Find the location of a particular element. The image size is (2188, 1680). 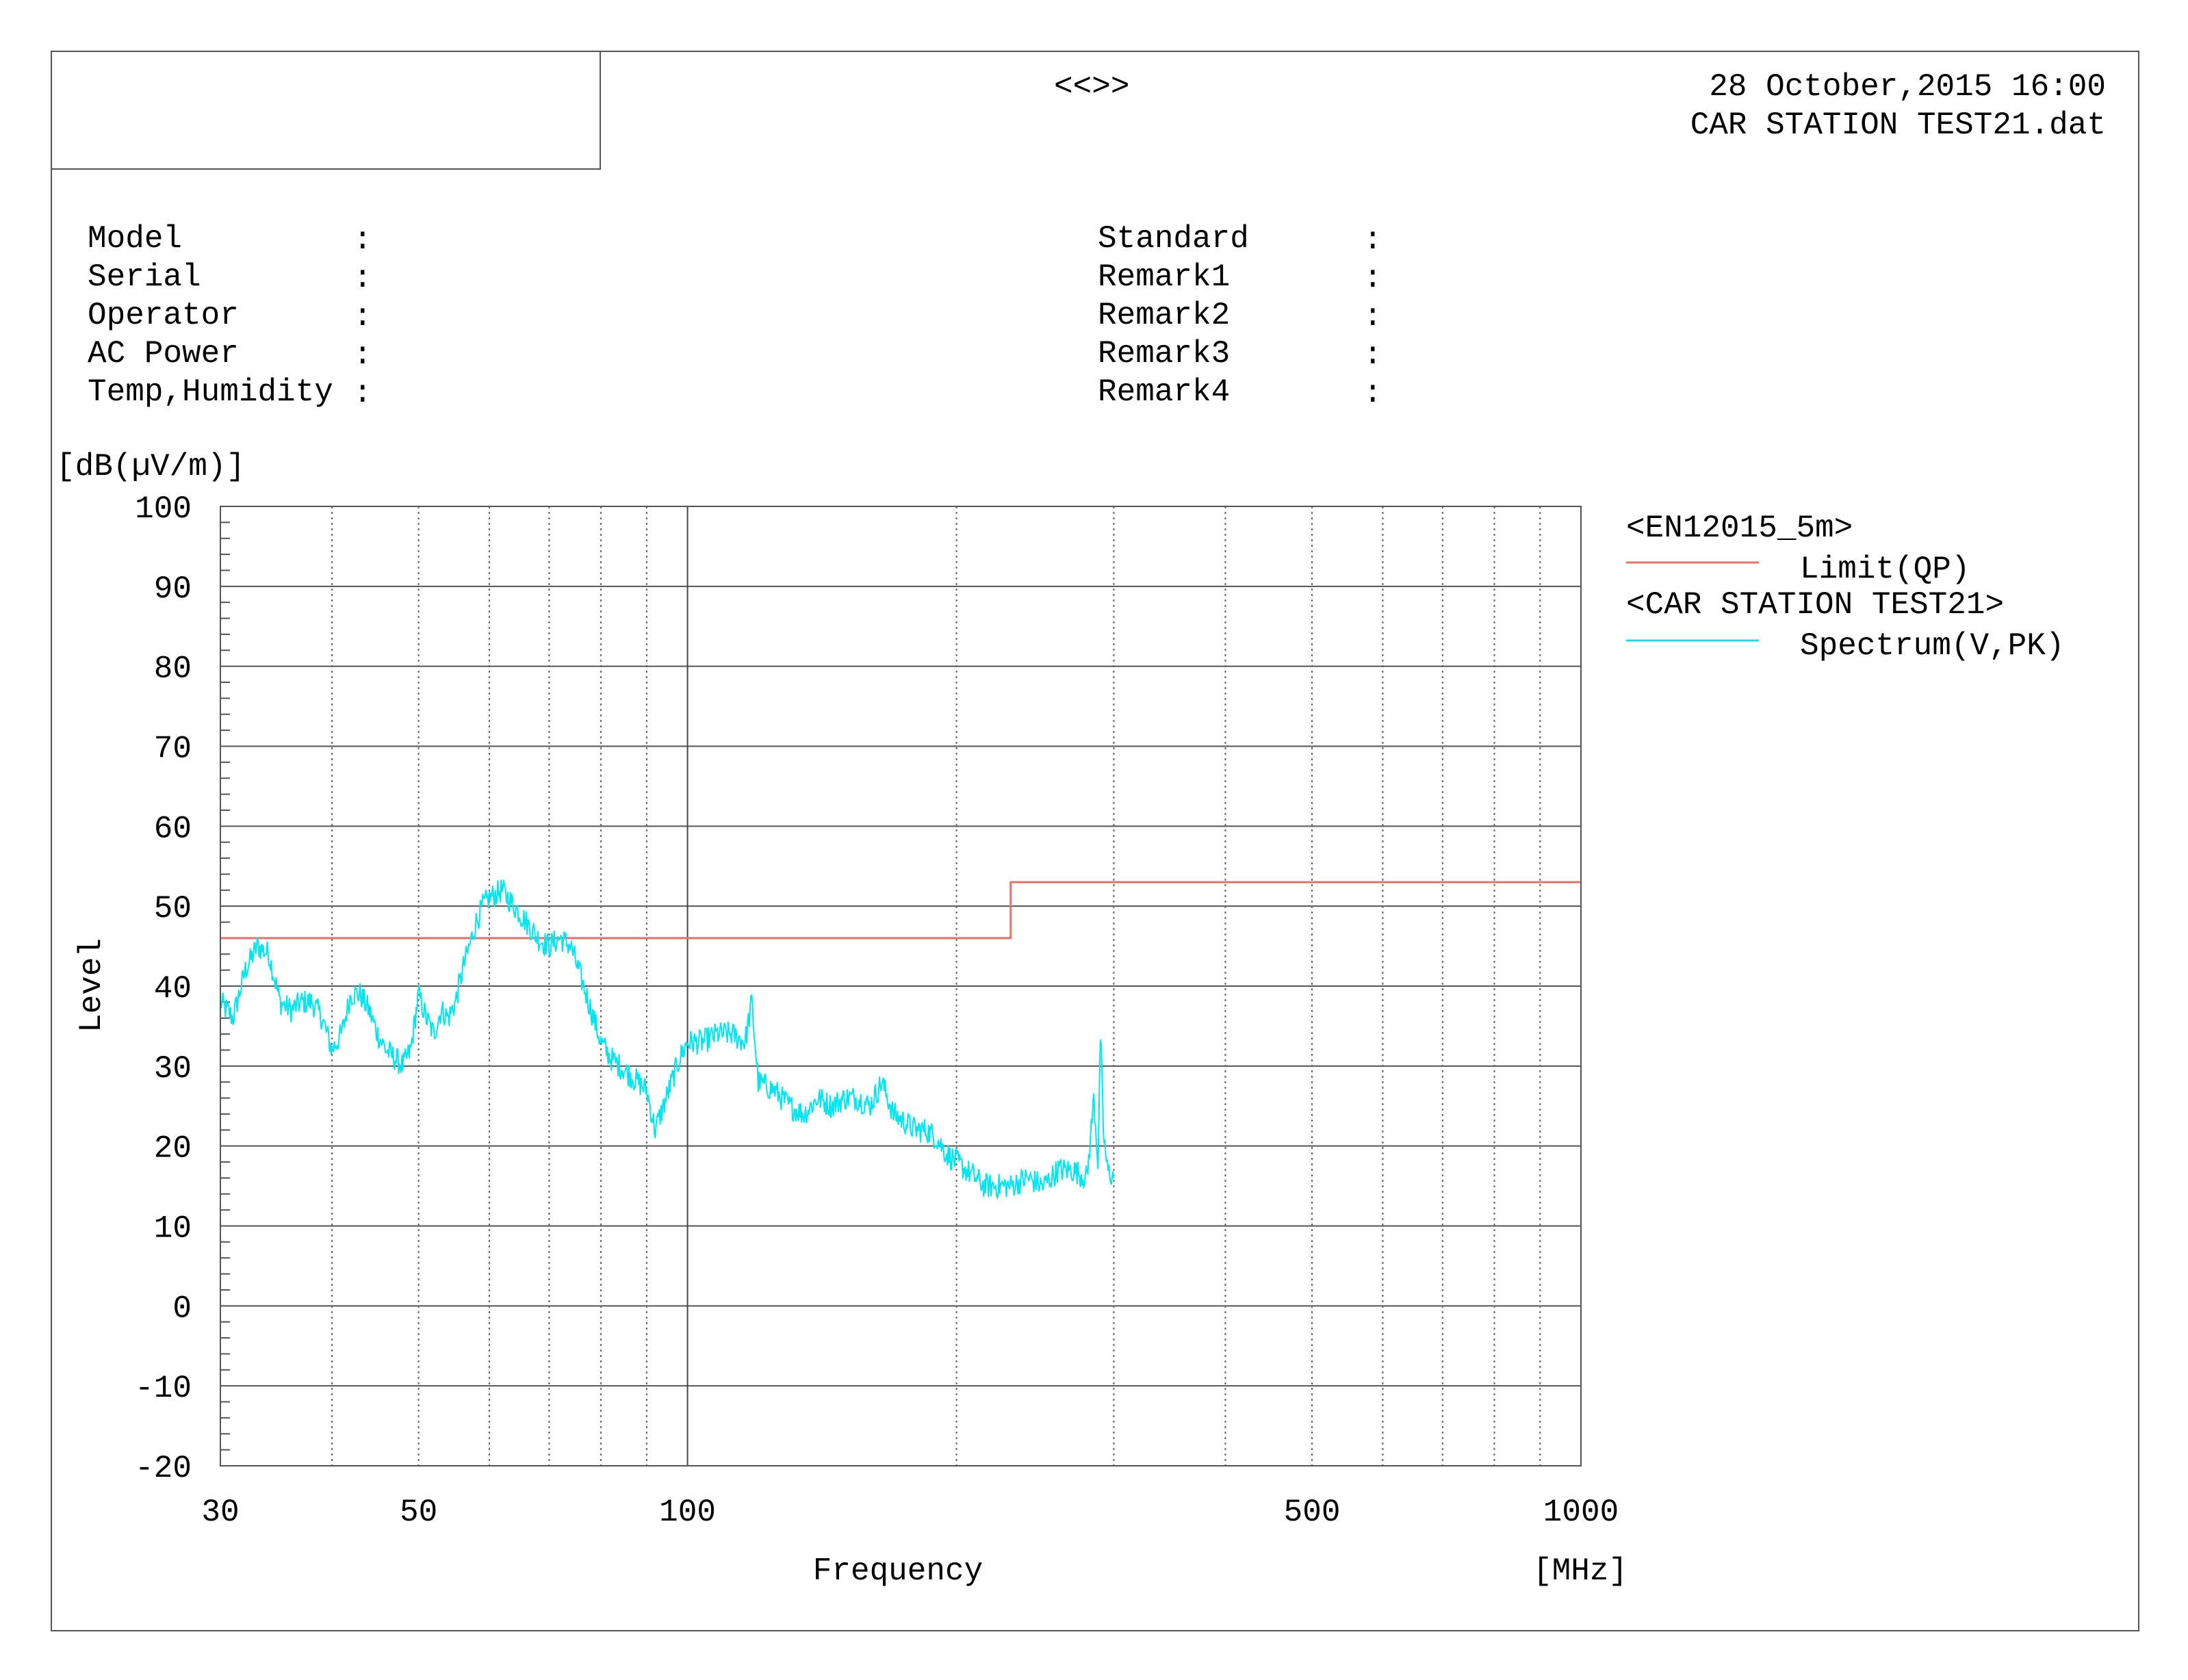

y-tick-label: 80 is located at coordinates (173, 669).